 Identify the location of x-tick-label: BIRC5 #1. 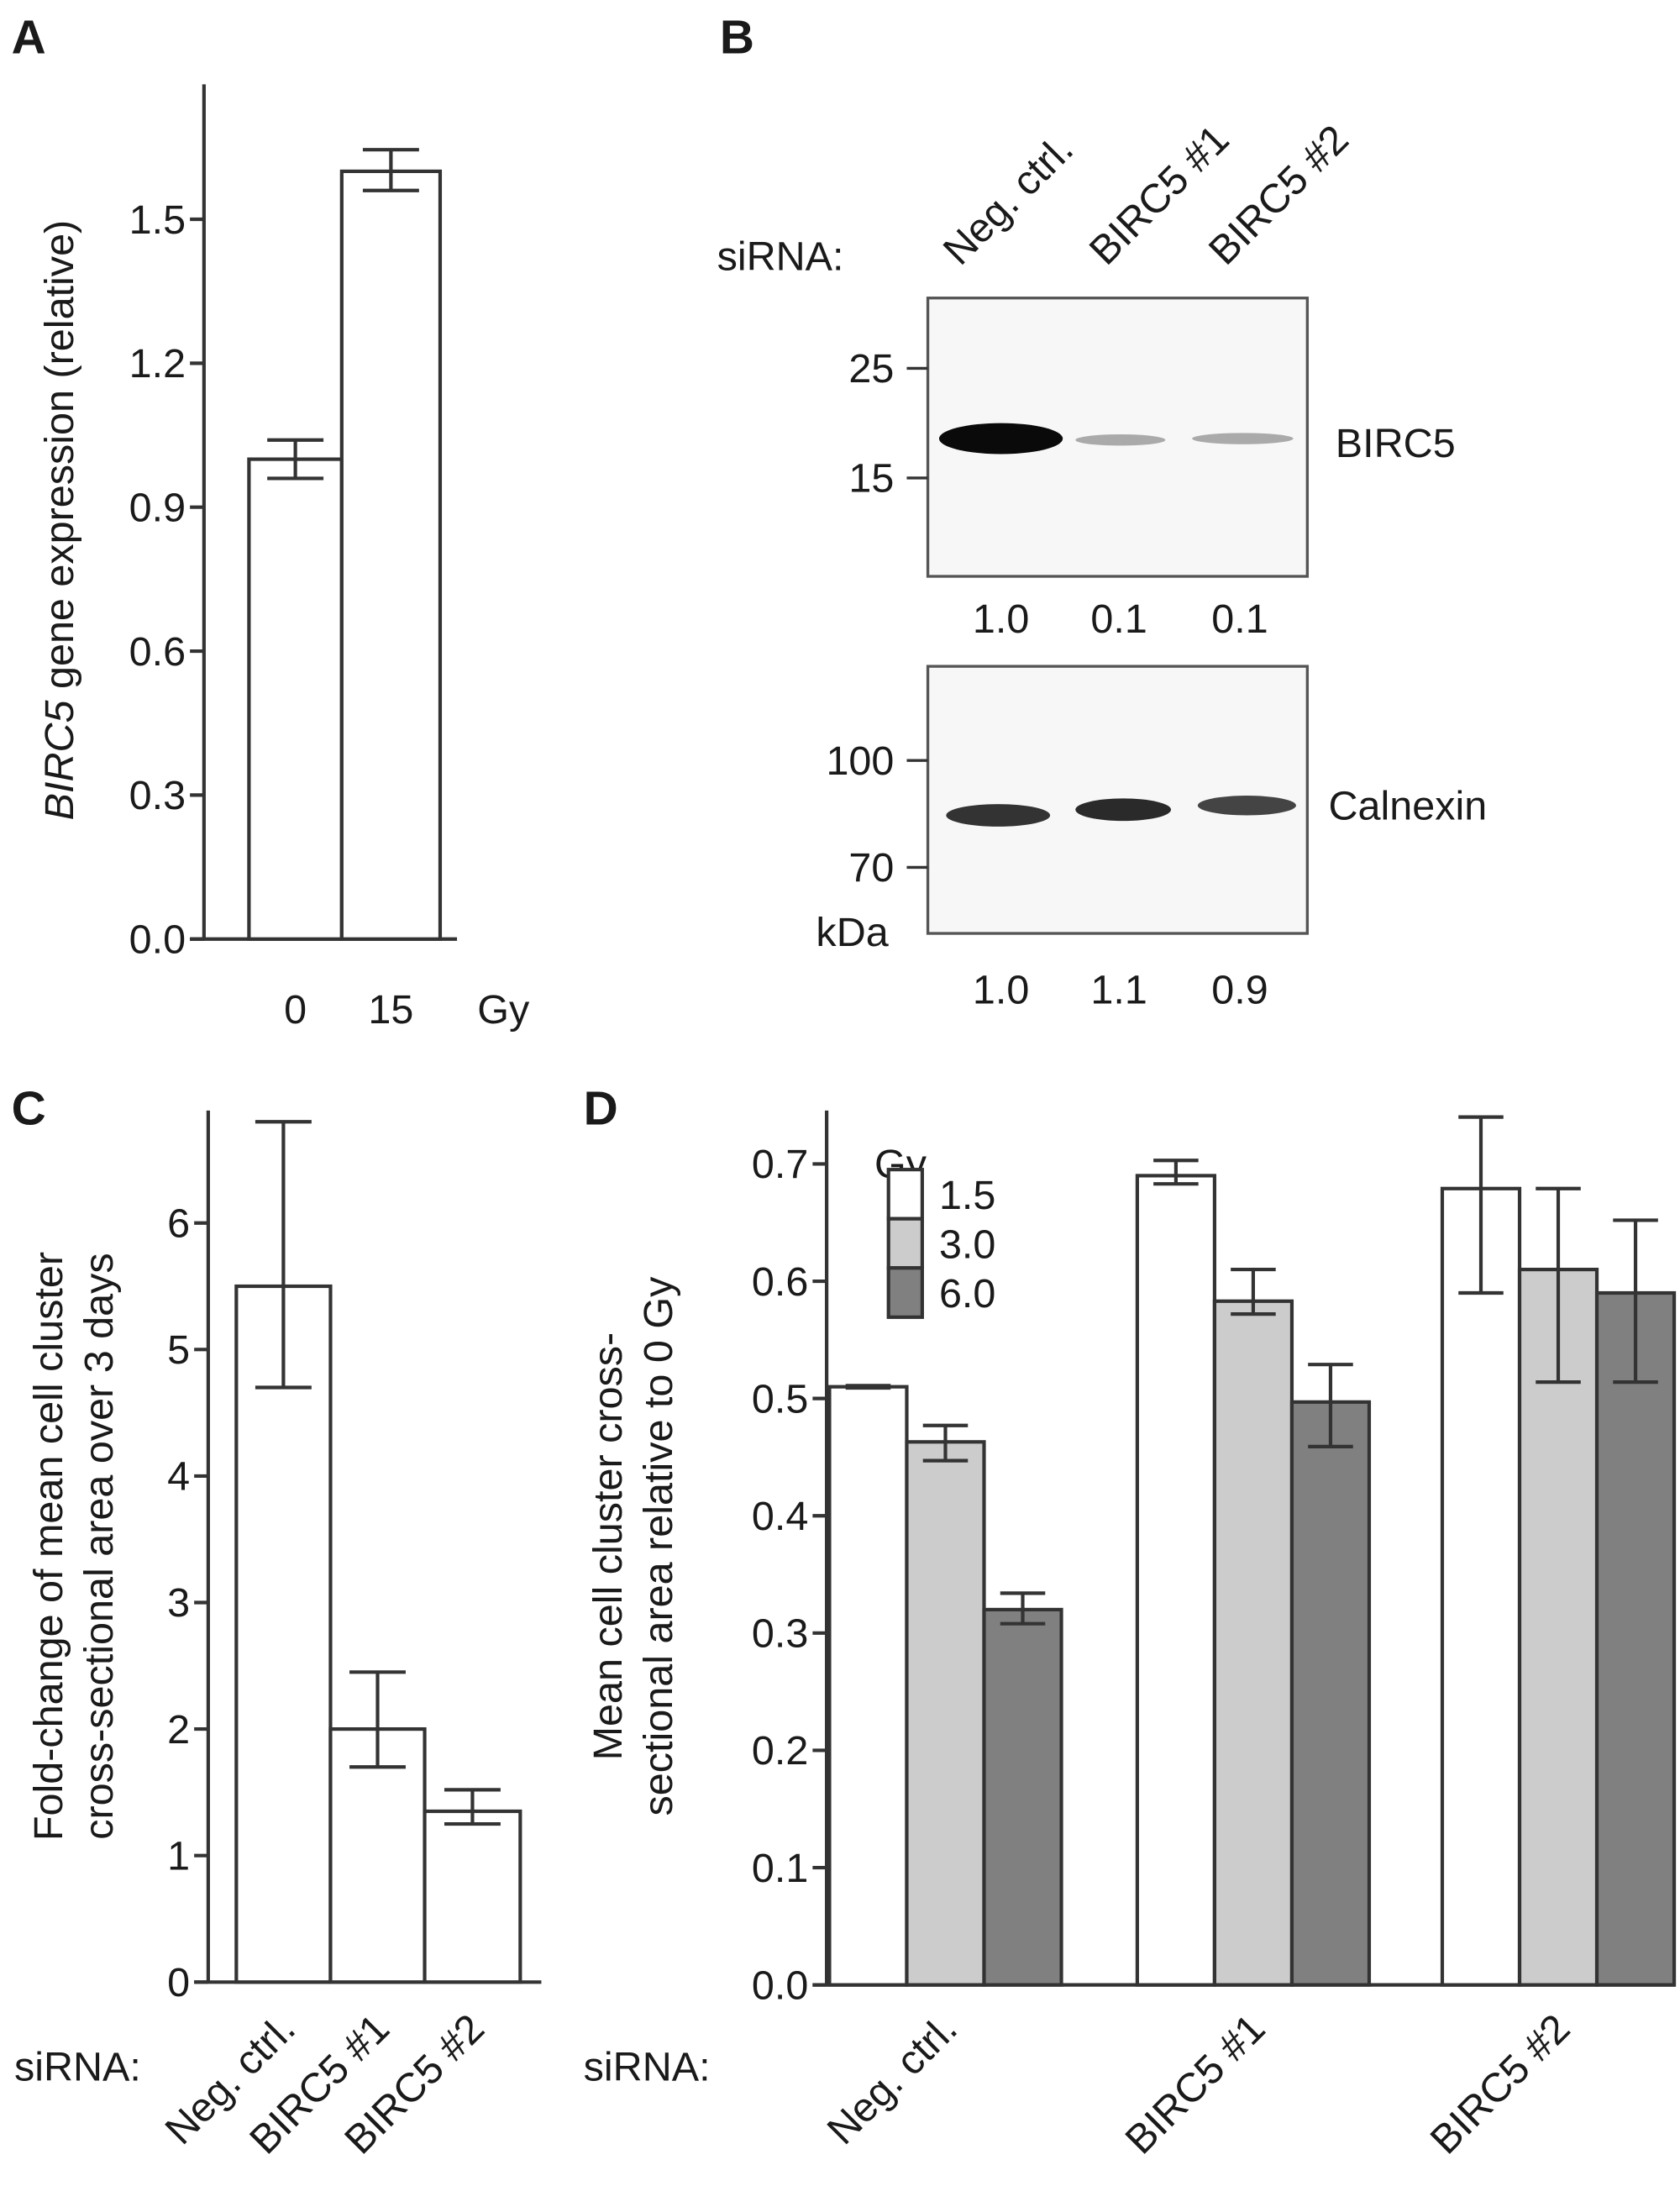
(1195, 2083).